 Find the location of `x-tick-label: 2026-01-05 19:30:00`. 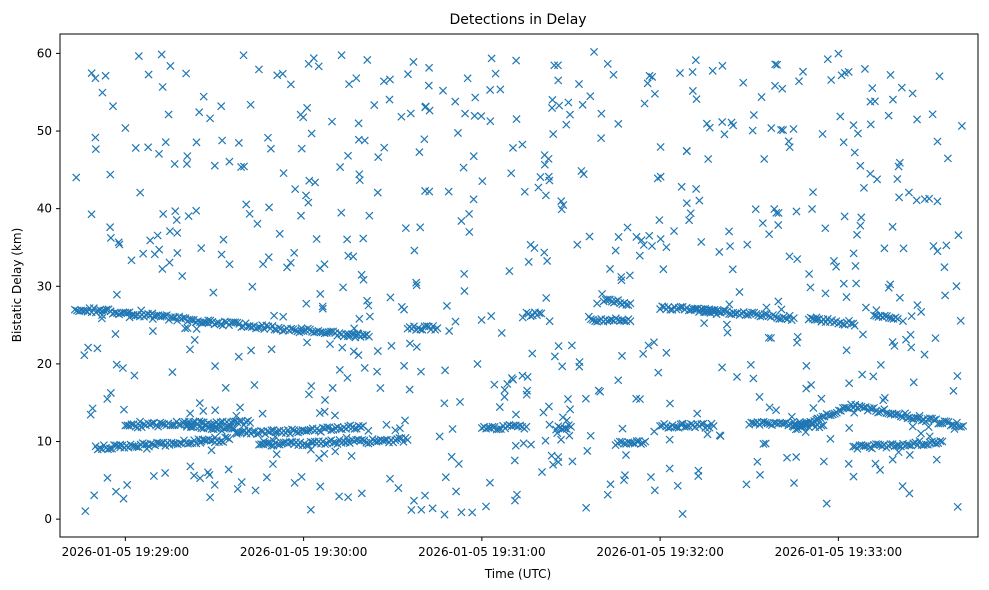

x-tick-label: 2026-01-05 19:30:00 is located at coordinates (303, 552).